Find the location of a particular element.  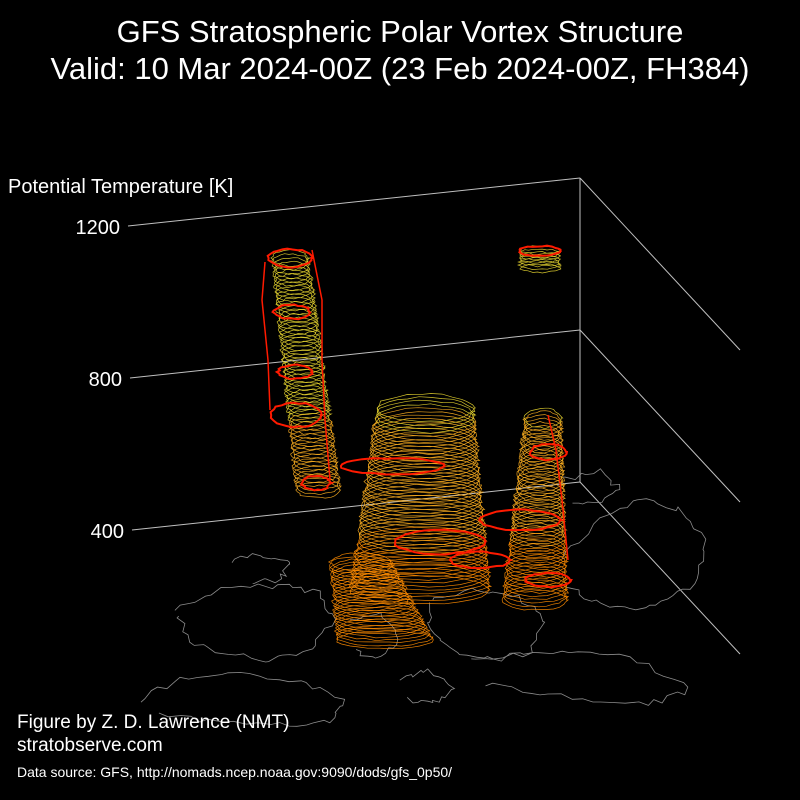

chart-title-line-1: GFS Stratospheric Polar Vortex Structure is located at coordinates (400, 31).